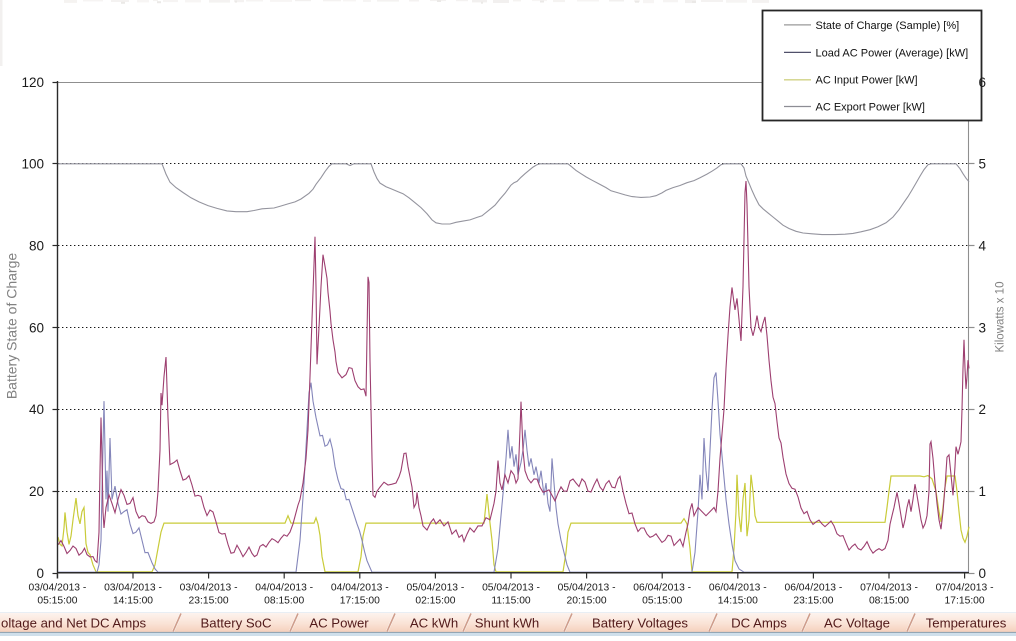 This screenshot has width=1016, height=641. What do you see at coordinates (507, 623) in the screenshot?
I see `svg-text: Shunt kWh` at bounding box center [507, 623].